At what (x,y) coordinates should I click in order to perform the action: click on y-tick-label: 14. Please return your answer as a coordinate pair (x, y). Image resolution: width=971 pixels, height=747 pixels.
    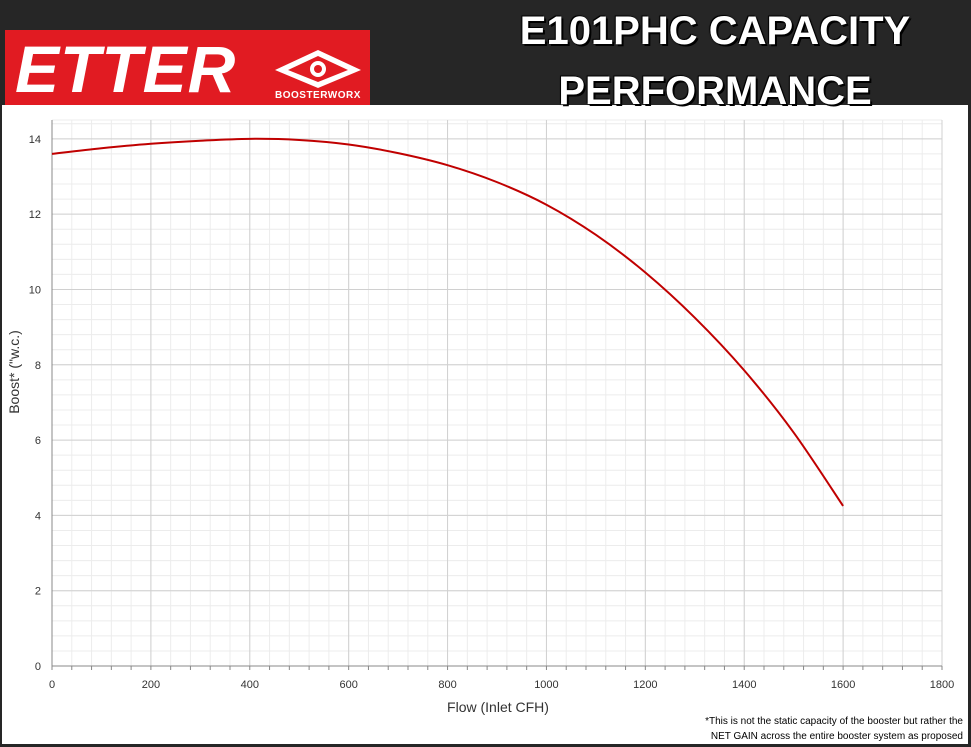
    Looking at the image, I should click on (35, 140).